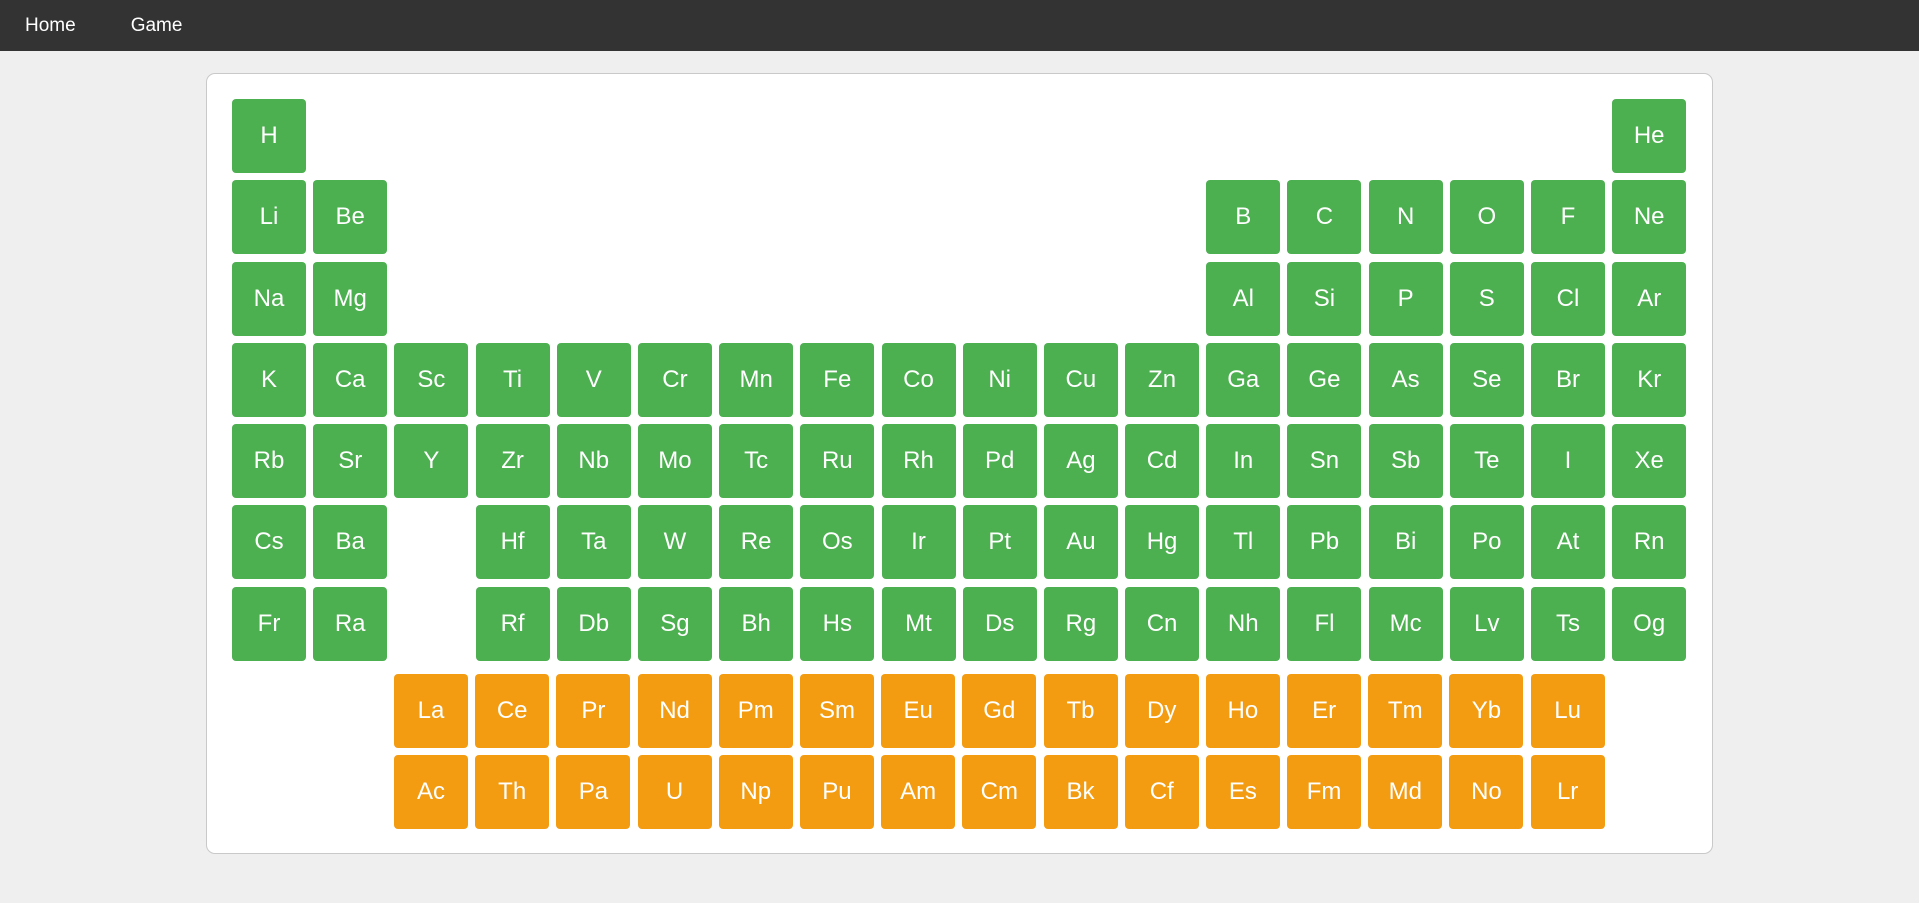 The height and width of the screenshot is (903, 1919). I want to click on element-tile-hs: Hs, so click(837, 623).